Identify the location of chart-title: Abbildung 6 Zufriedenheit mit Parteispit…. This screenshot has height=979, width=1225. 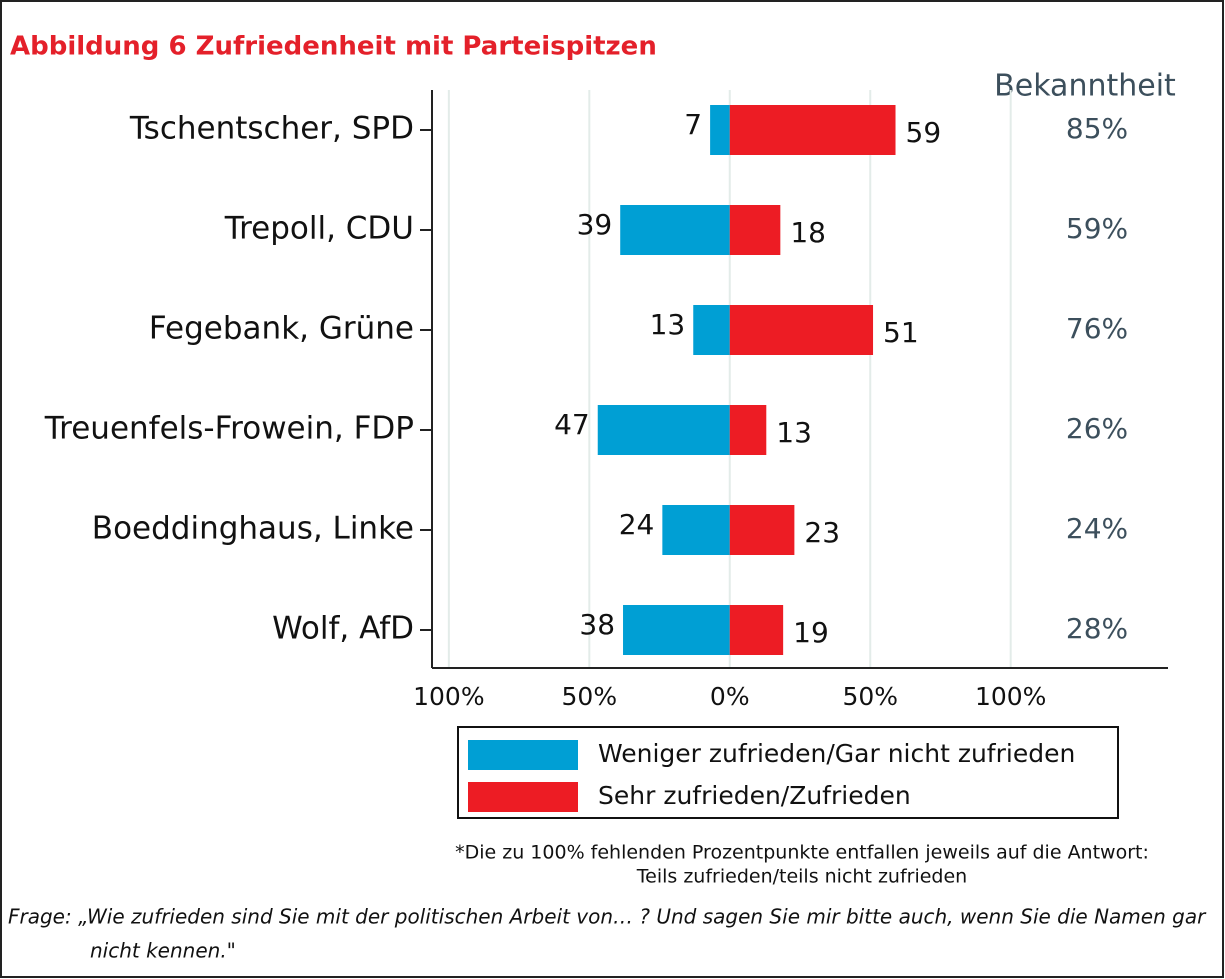
(333, 47).